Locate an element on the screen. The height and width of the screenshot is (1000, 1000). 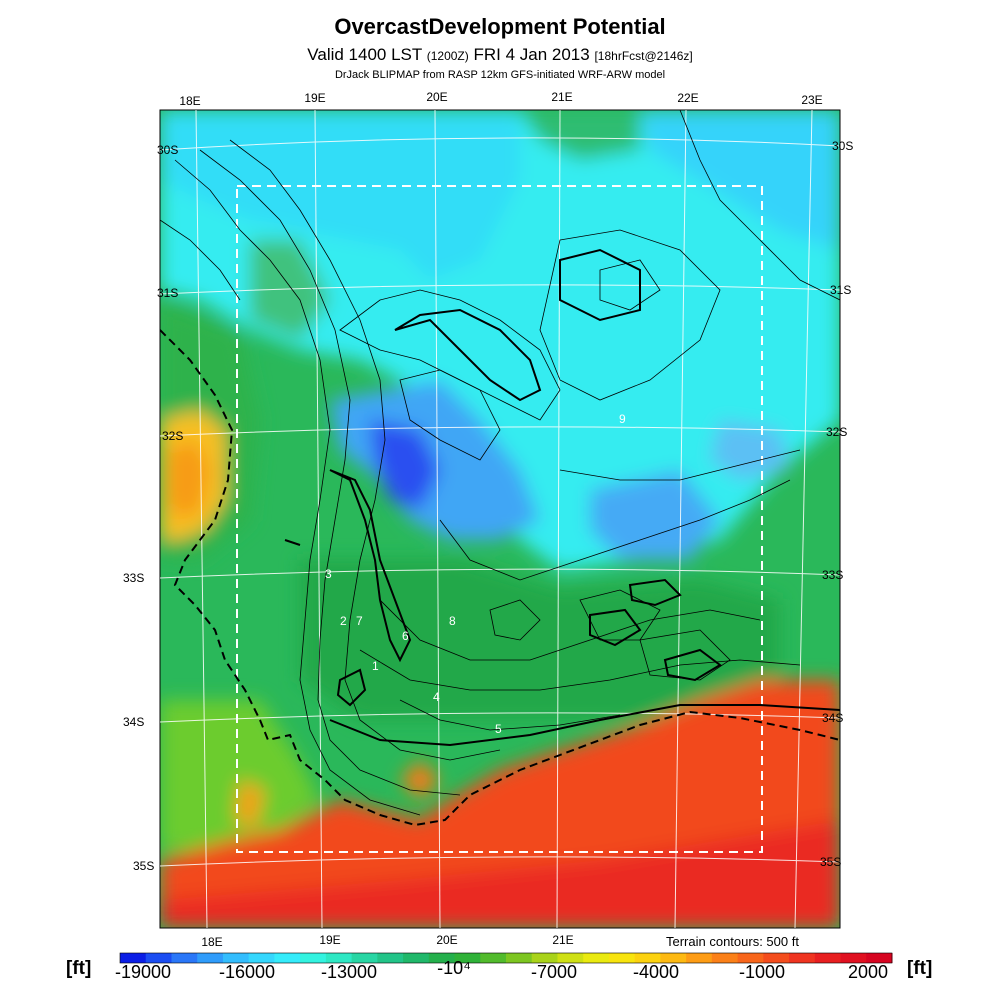
forecast-info: [18hrFcst@2146z] is located at coordinates (643, 56).